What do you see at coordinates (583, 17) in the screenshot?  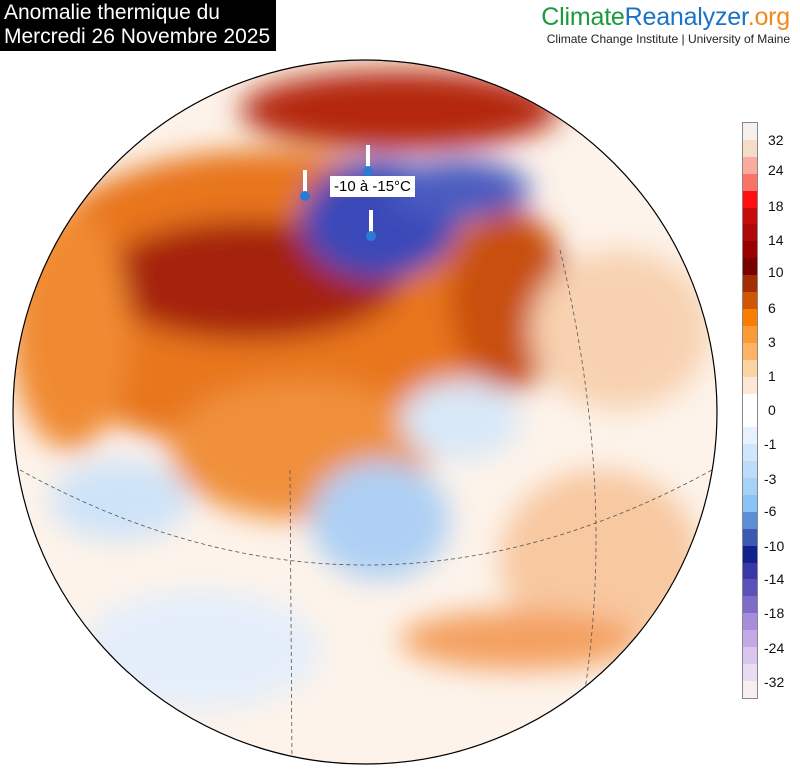 I see `logo-part-climate: Climate` at bounding box center [583, 17].